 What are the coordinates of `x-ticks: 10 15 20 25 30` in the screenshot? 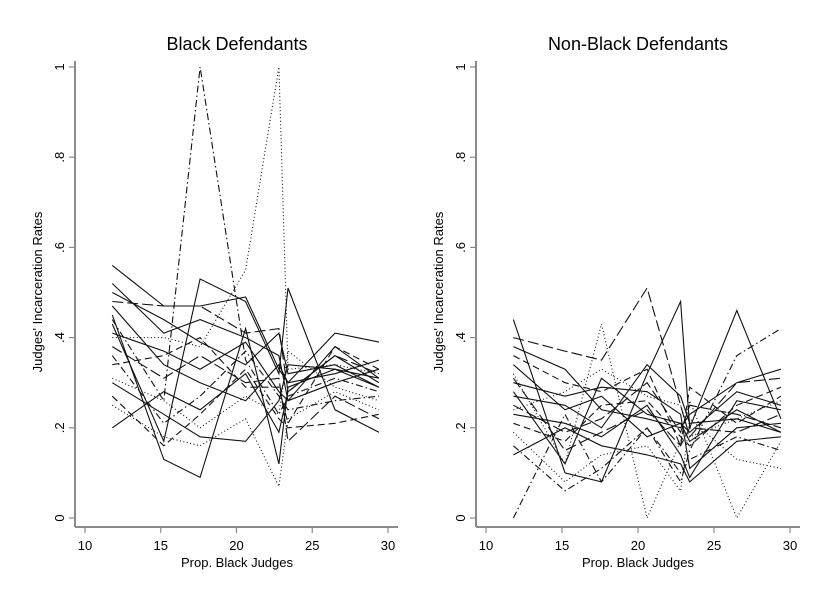 It's located at (638, 540).